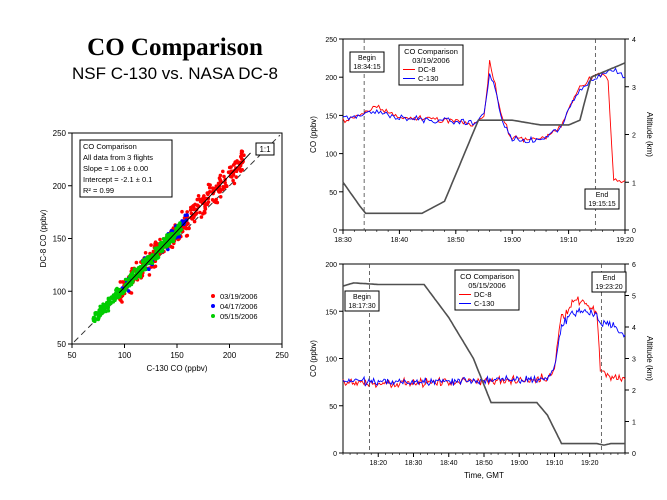  Describe the element at coordinates (313, 358) in the screenshot. I see `ts2-y-axis-label: CO (ppbv)` at that location.